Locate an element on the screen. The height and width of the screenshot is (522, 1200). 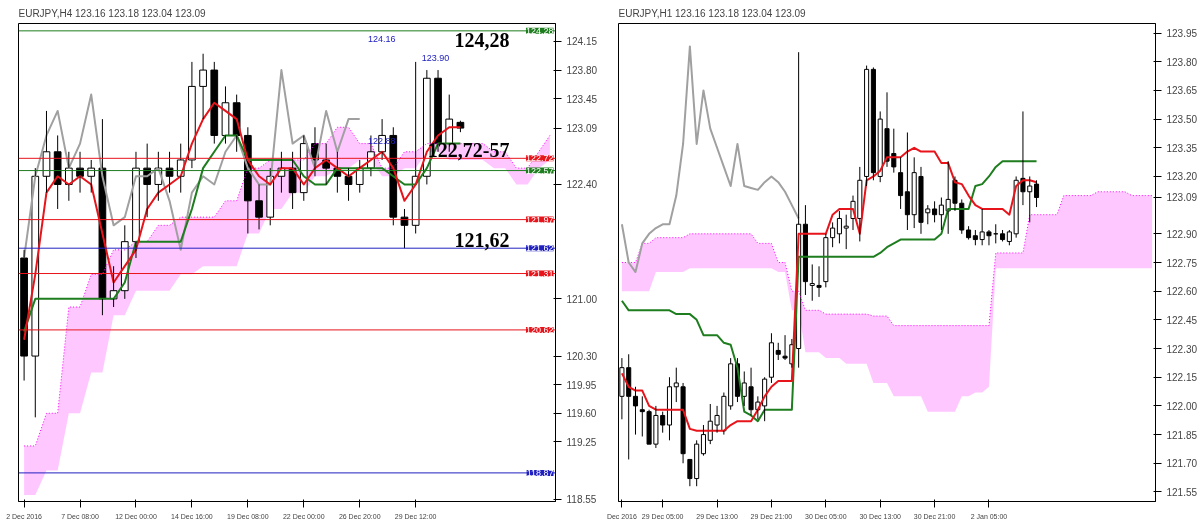
y-tick-label: 123.65 is located at coordinates (1182, 91).